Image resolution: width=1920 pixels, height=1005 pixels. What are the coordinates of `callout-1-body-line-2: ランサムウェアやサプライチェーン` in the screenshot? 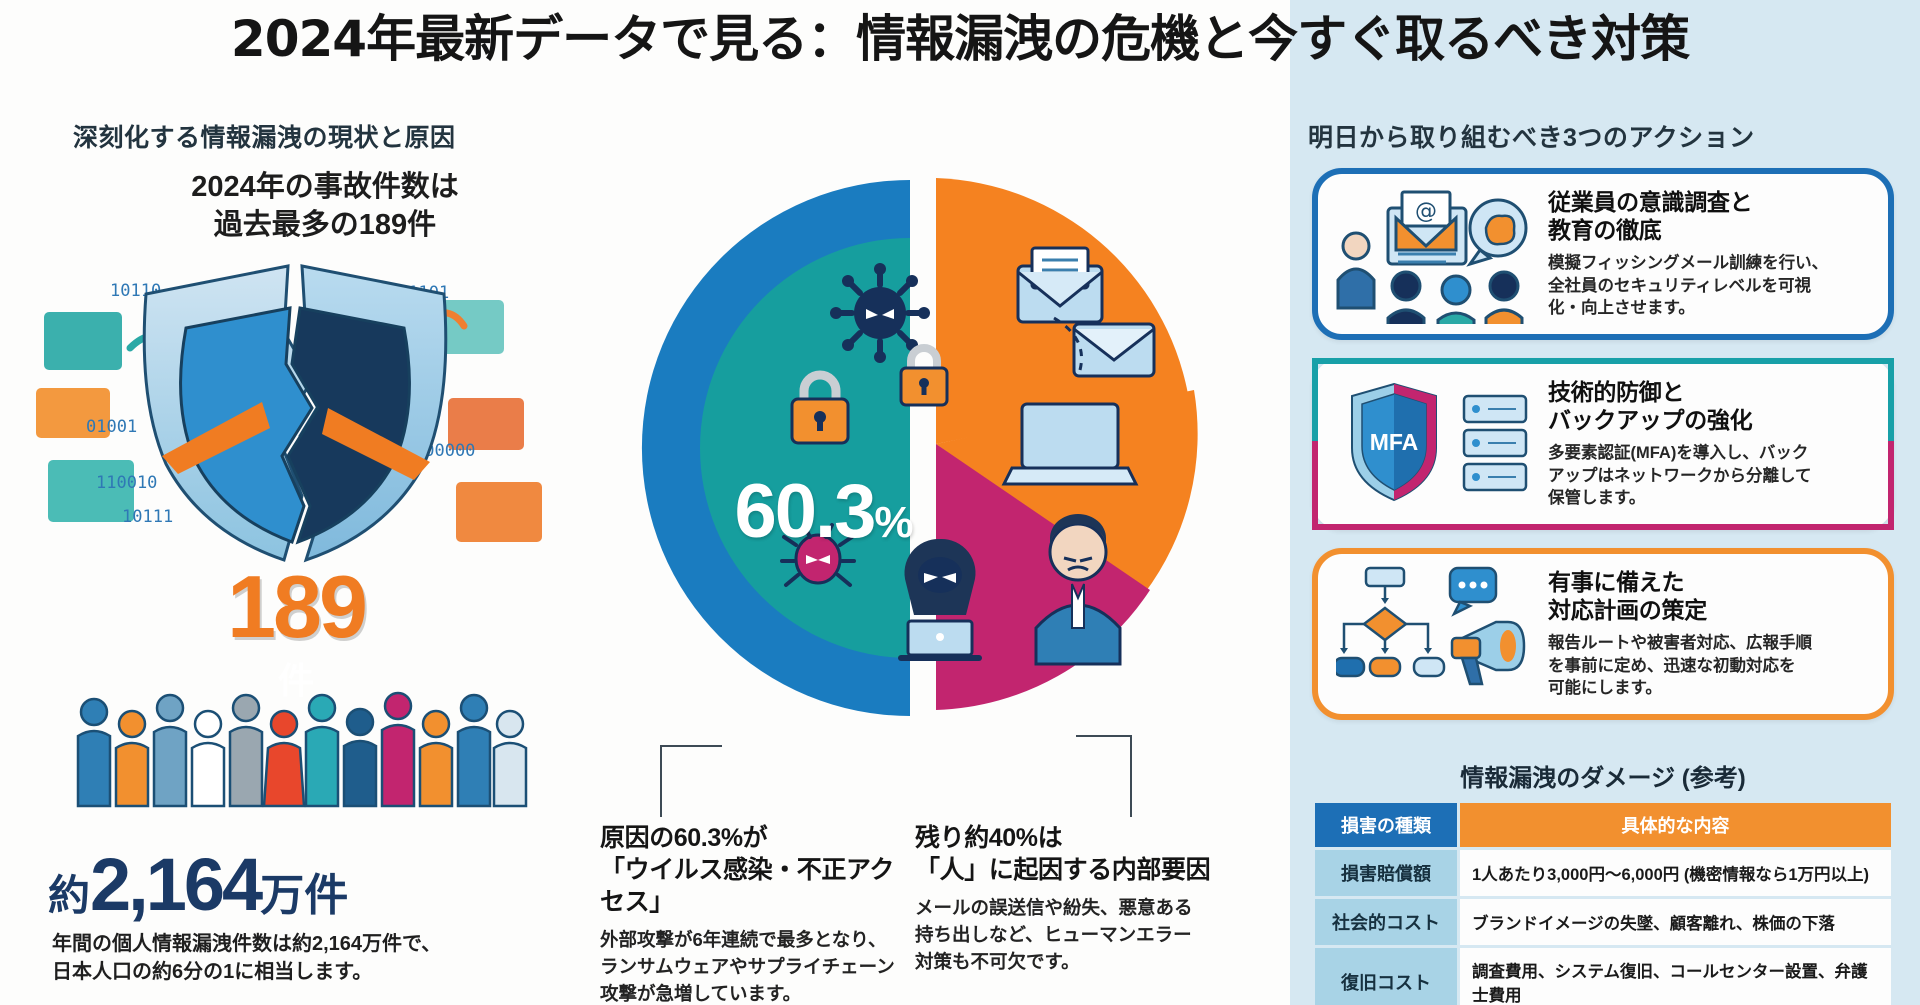 It's located at (747, 966).